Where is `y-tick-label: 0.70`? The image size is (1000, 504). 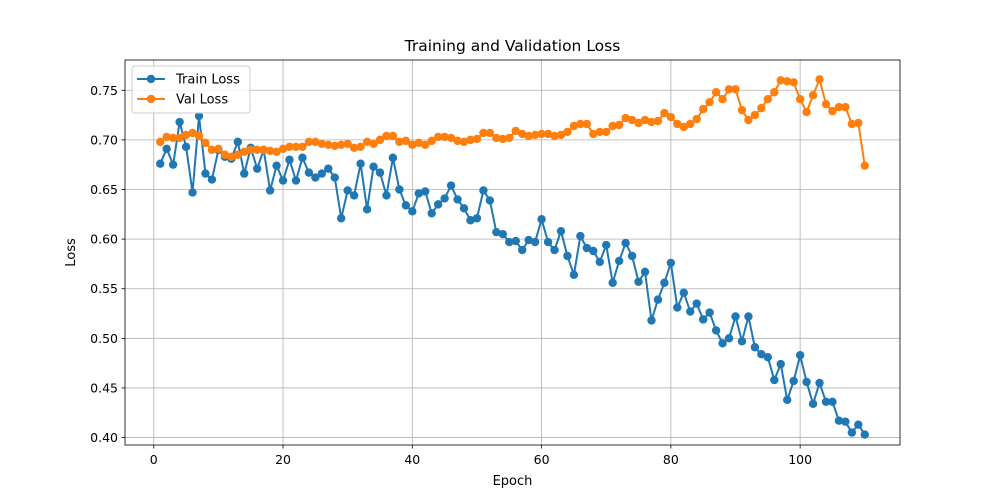
y-tick-label: 0.70 is located at coordinates (104, 139).